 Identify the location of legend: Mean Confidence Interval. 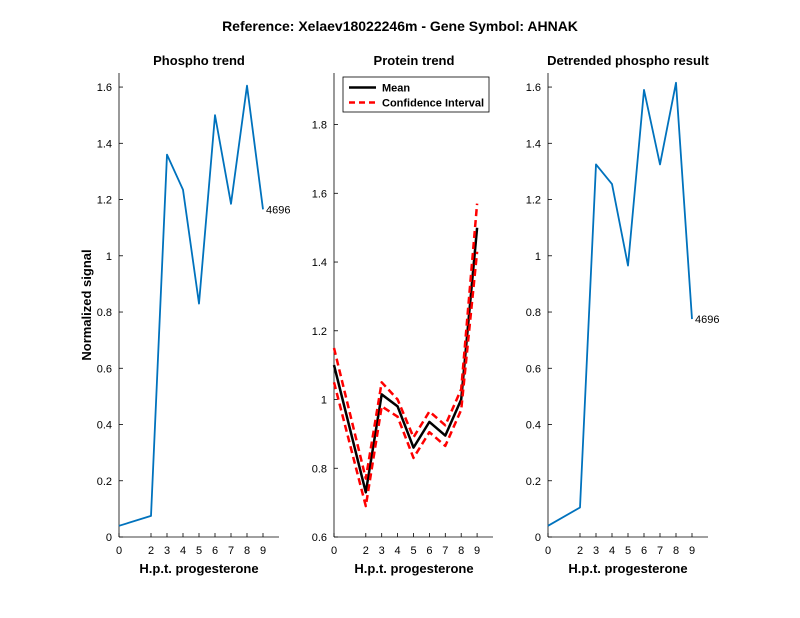
(416, 94).